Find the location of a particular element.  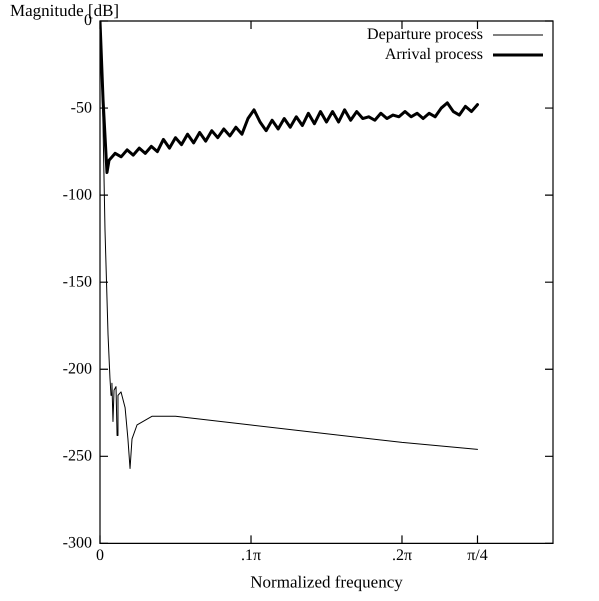

y-tick-label: -50 is located at coordinates (81, 107).